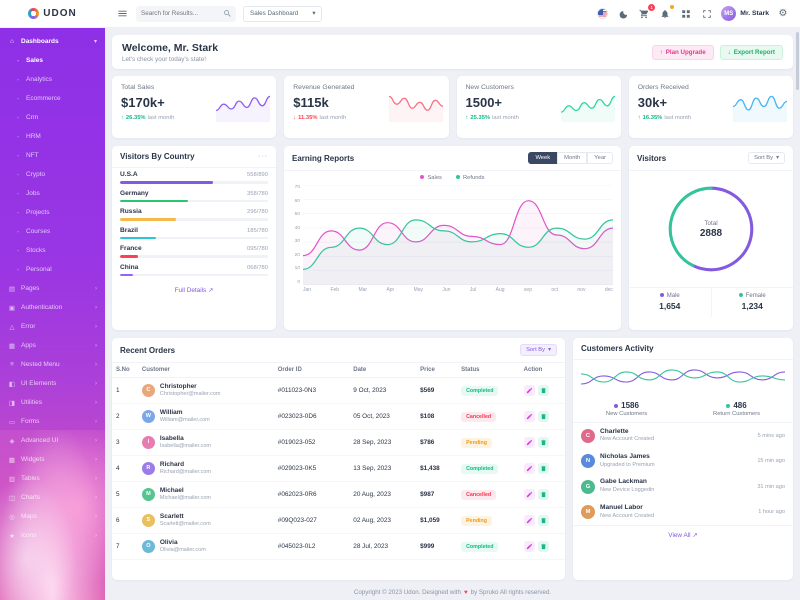 This screenshot has width=800, height=600. What do you see at coordinates (646, 12) in the screenshot?
I see `cart-icon: 1` at bounding box center [646, 12].